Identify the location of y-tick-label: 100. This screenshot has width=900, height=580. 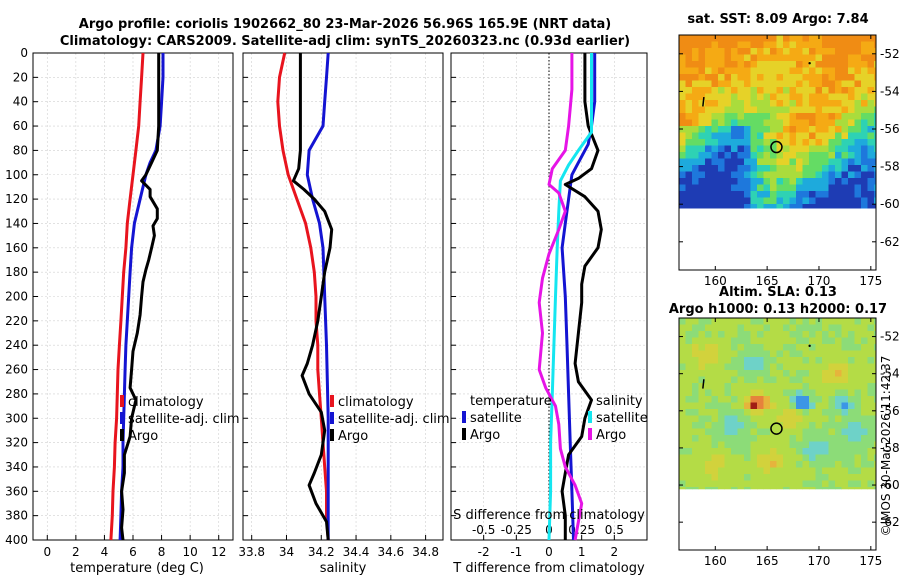
(16, 175).